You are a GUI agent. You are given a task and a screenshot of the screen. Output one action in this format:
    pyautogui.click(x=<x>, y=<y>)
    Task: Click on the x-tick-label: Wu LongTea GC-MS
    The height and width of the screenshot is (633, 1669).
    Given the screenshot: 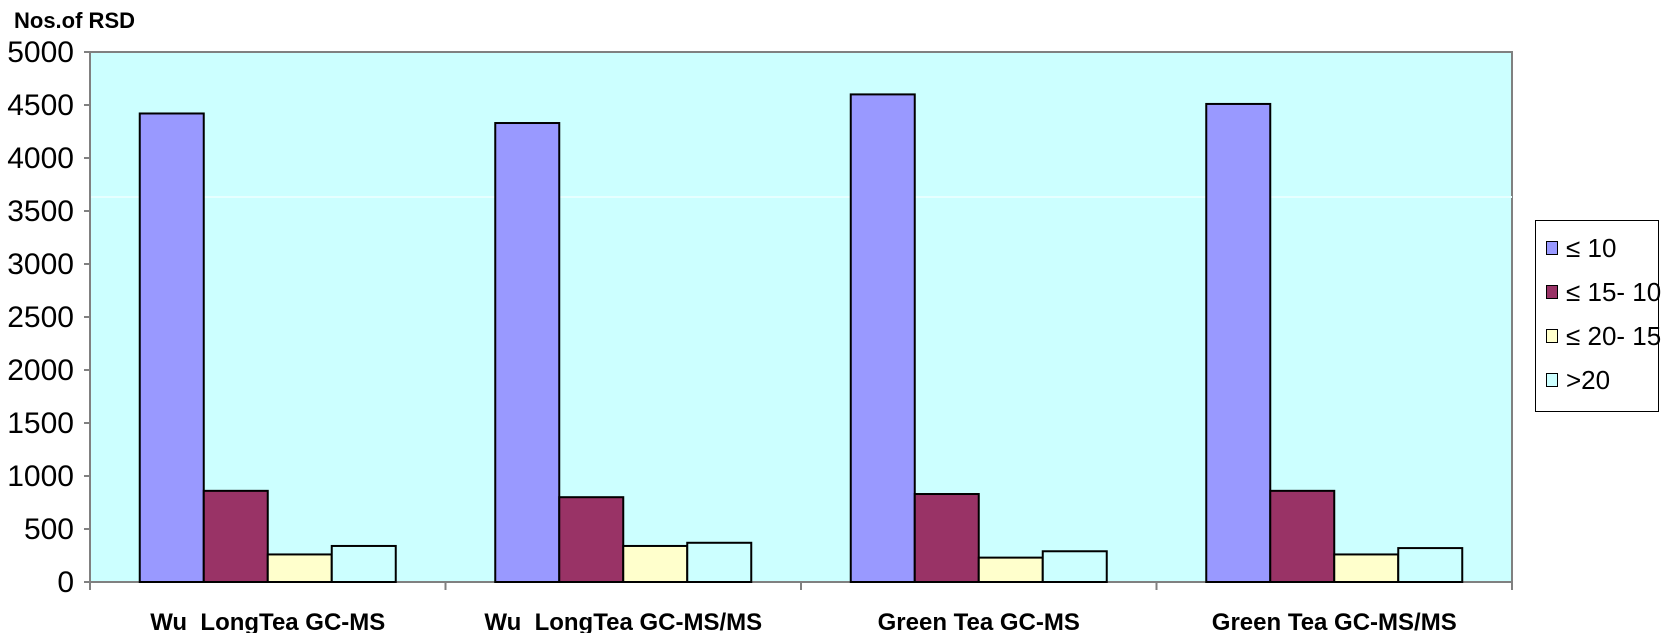 What is the action you would take?
    pyautogui.click(x=267, y=621)
    